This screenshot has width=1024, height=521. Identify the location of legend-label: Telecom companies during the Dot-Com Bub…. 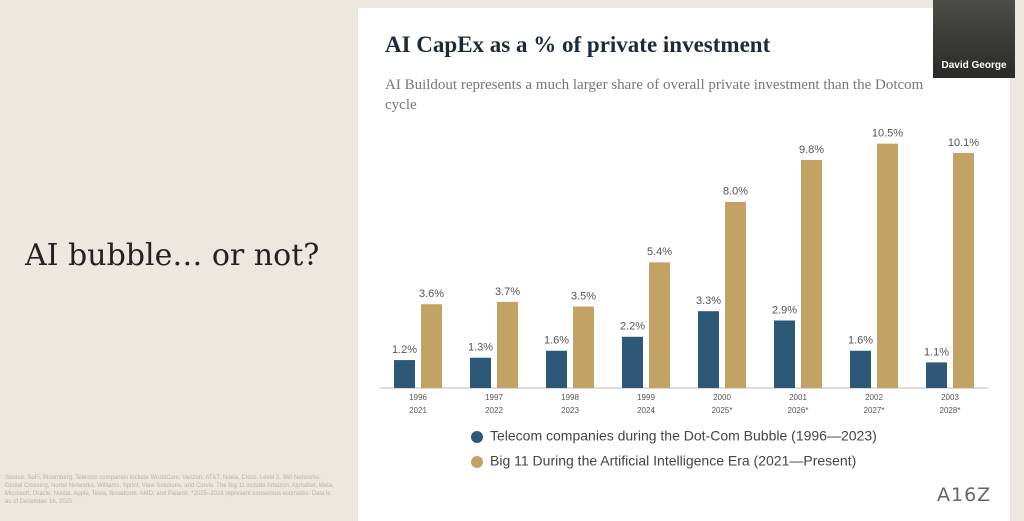
(683, 436).